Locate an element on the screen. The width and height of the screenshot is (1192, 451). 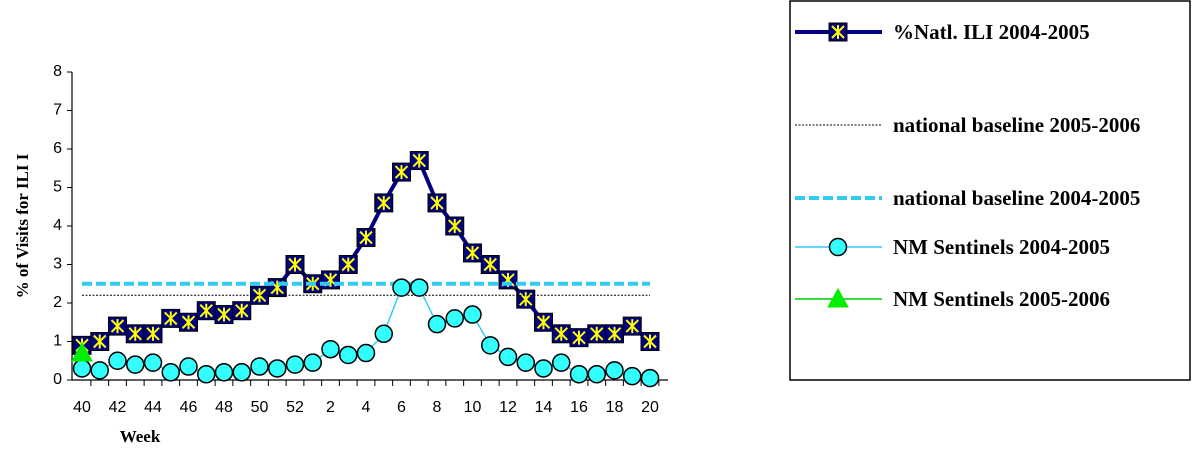
legend-label: national baseline 2004-2005 is located at coordinates (1017, 198).